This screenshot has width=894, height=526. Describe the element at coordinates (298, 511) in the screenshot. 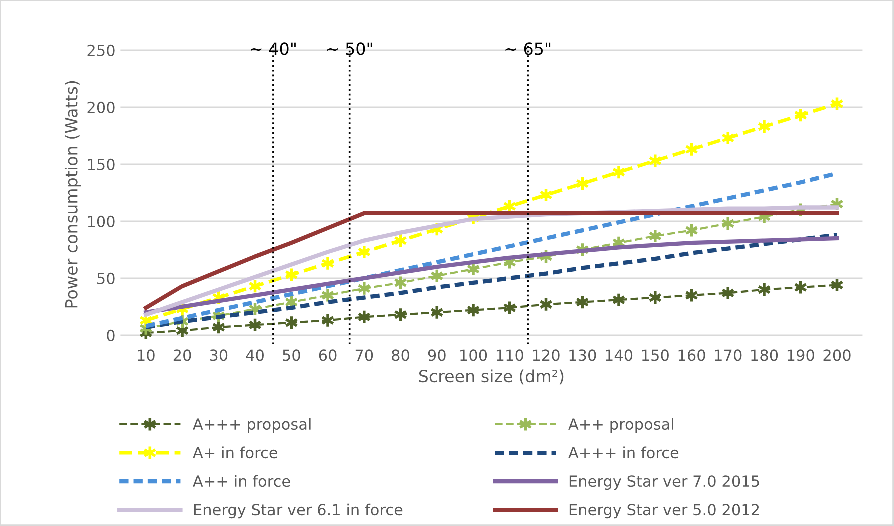

I see `legend-label: Energy Star ver 6.1 in force` at that location.